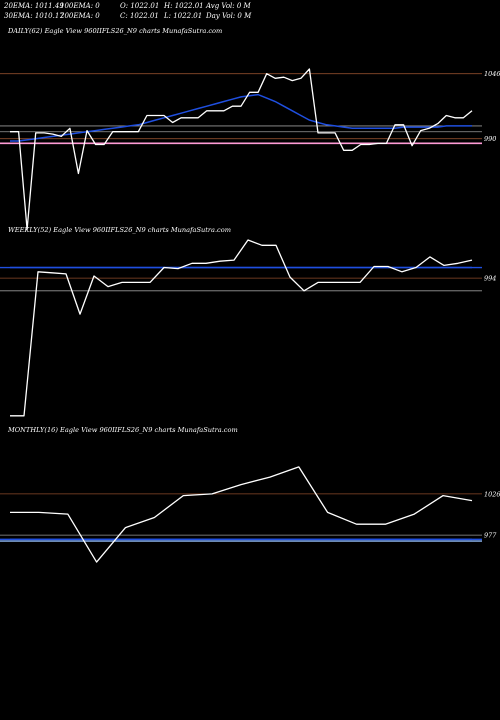 Image resolution: width=500 pixels, height=720 pixels. What do you see at coordinates (490, 139) in the screenshot?
I see `daily-y-tick-1: 990` at bounding box center [490, 139].